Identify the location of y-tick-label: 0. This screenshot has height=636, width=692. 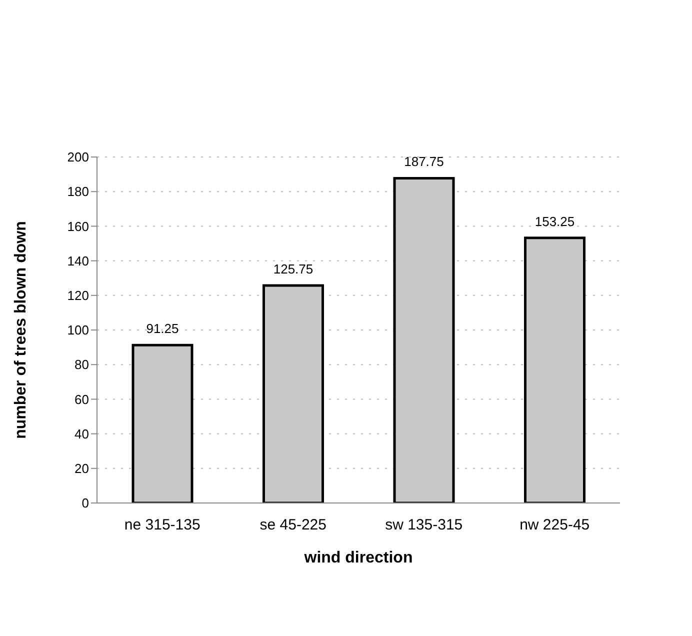
(85, 503).